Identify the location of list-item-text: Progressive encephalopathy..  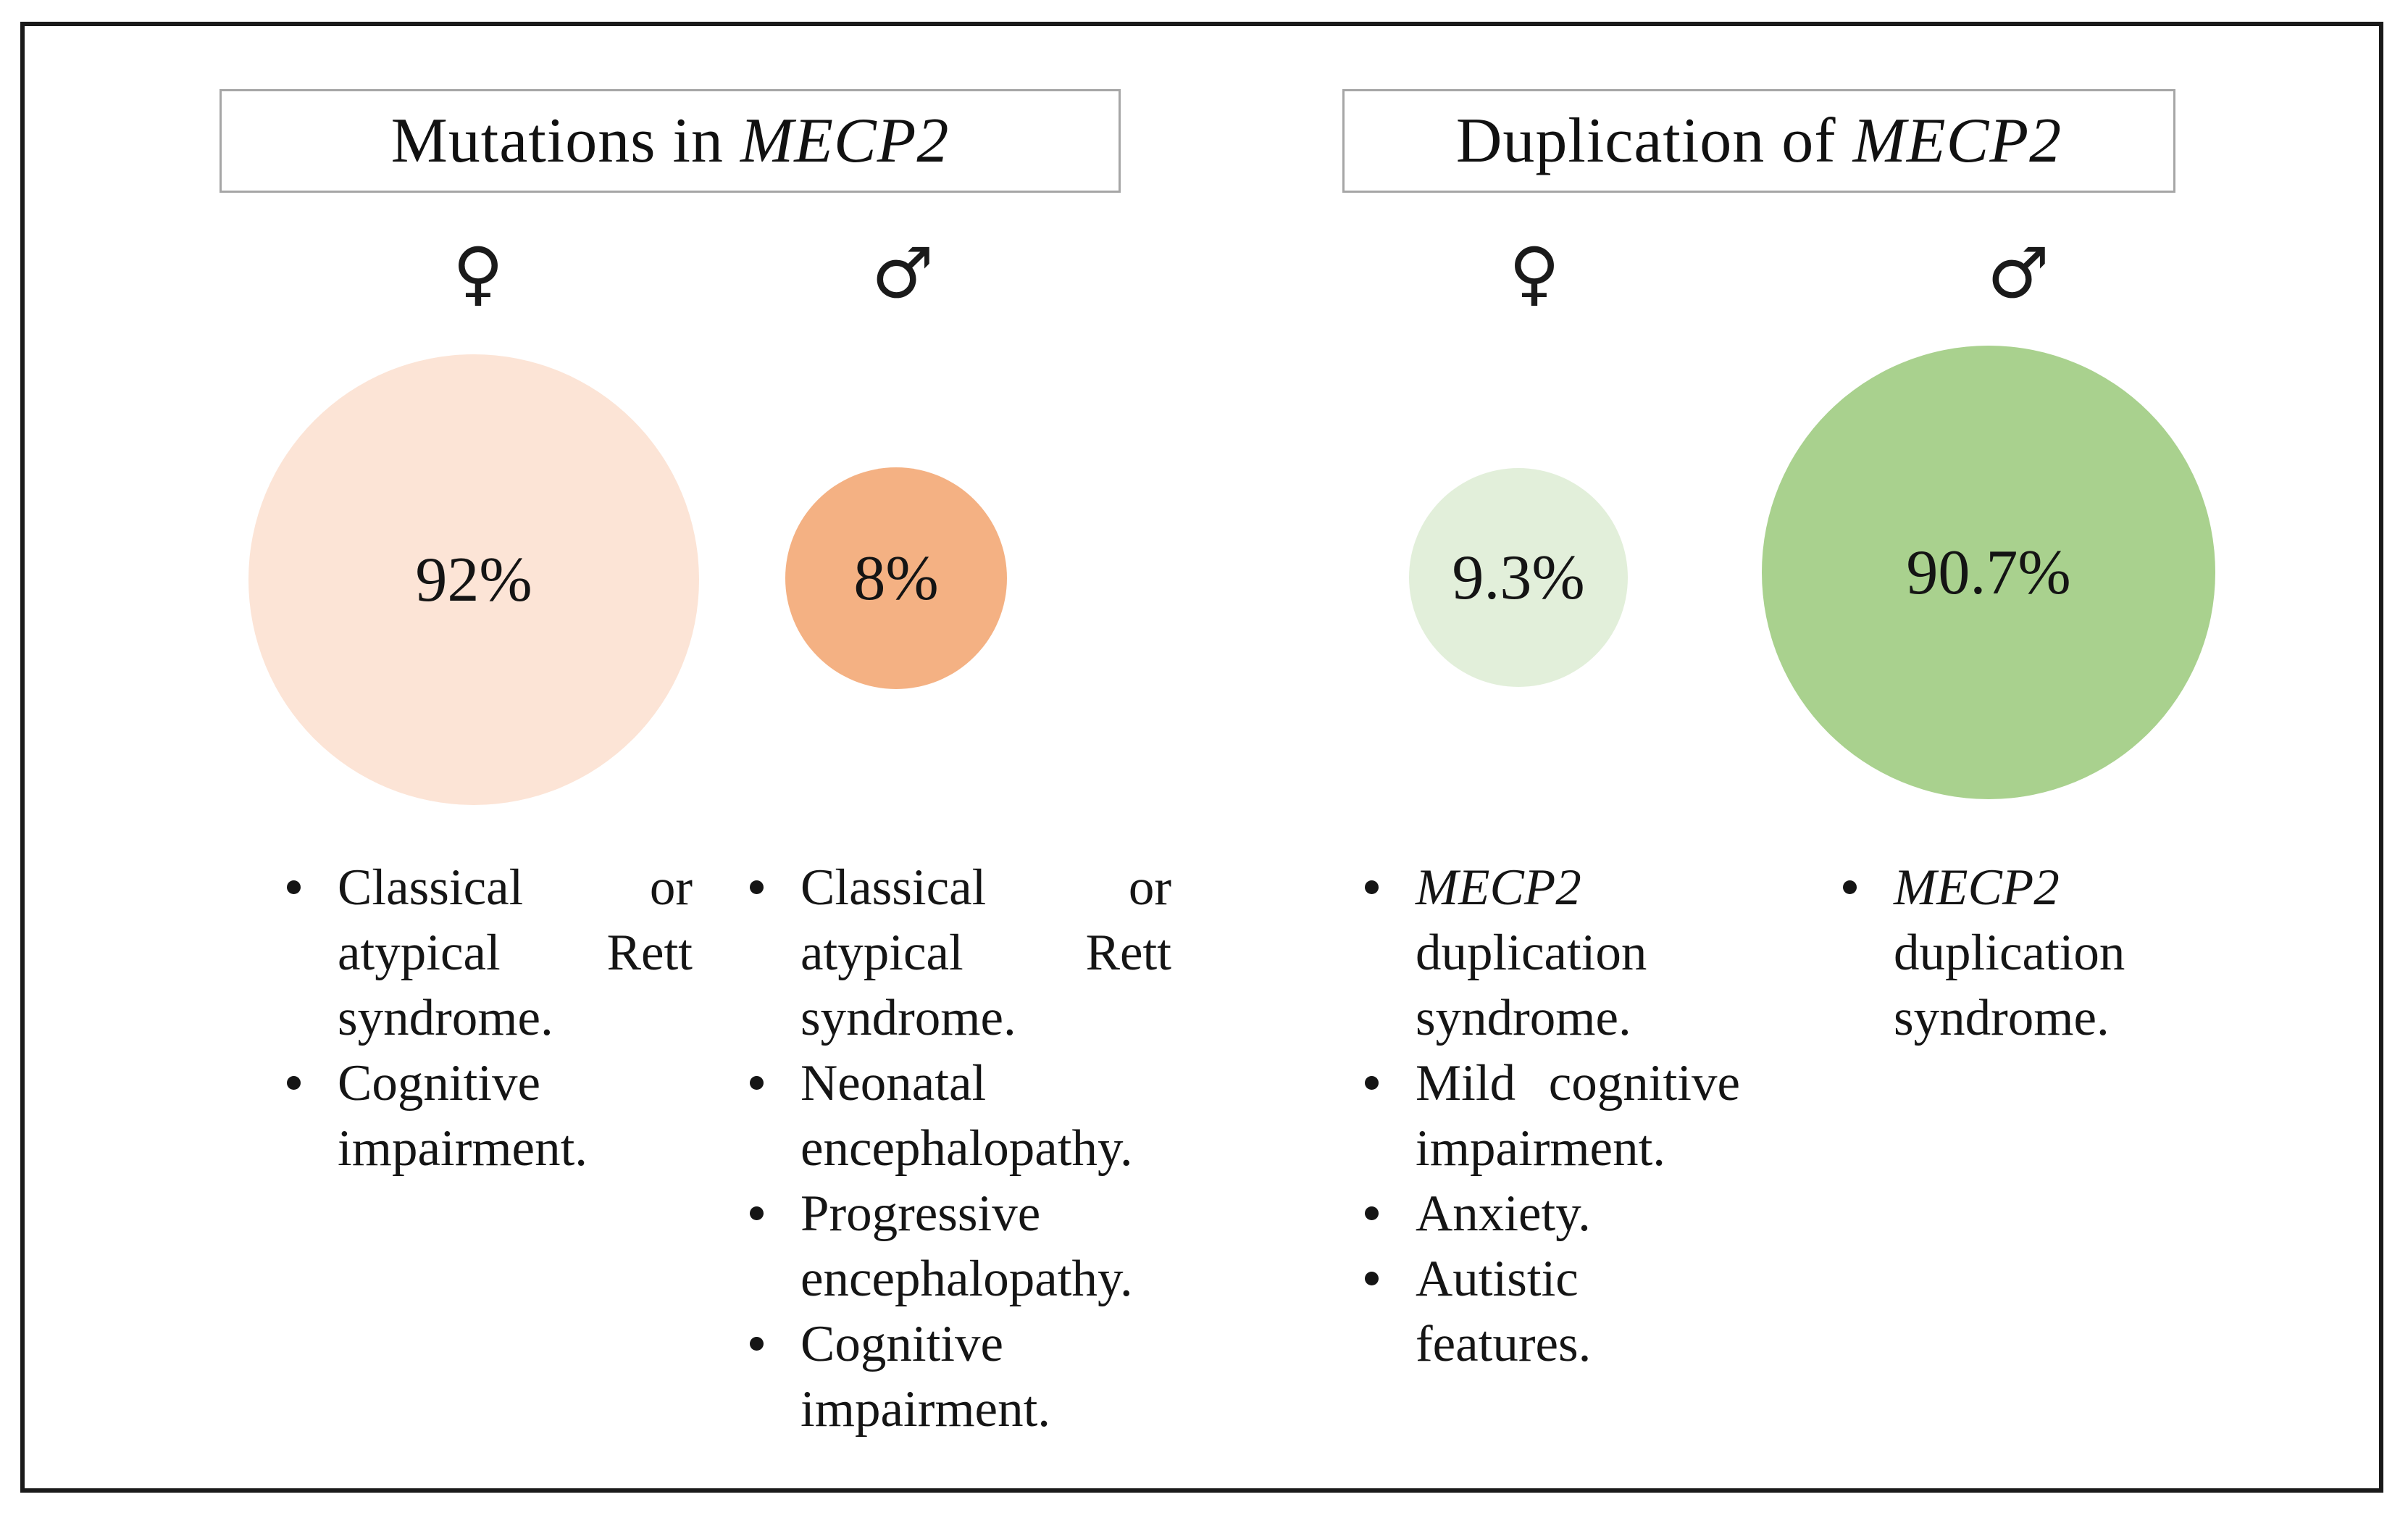
(967, 1246).